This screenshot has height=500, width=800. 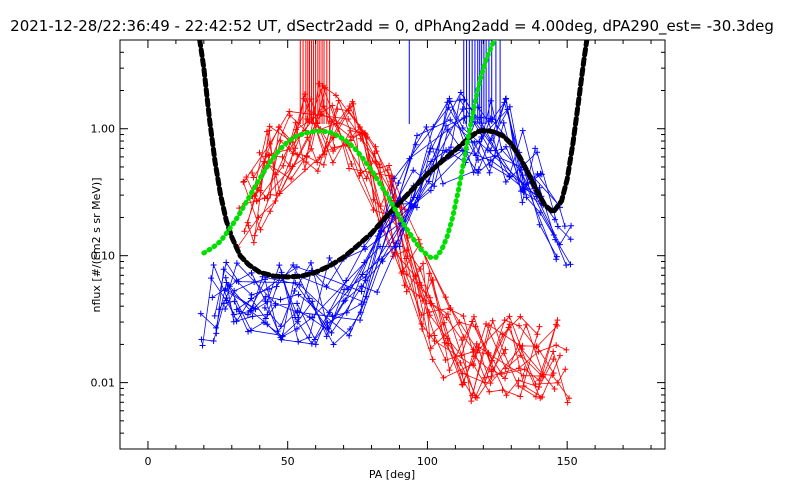 I want to click on x-tick-label: 150, so click(x=567, y=461).